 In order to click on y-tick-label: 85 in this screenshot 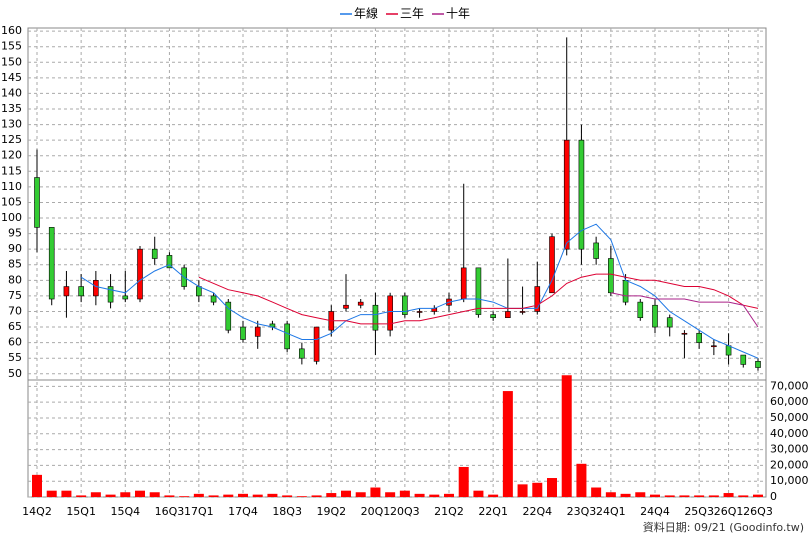, I will do `click(15, 264)`.